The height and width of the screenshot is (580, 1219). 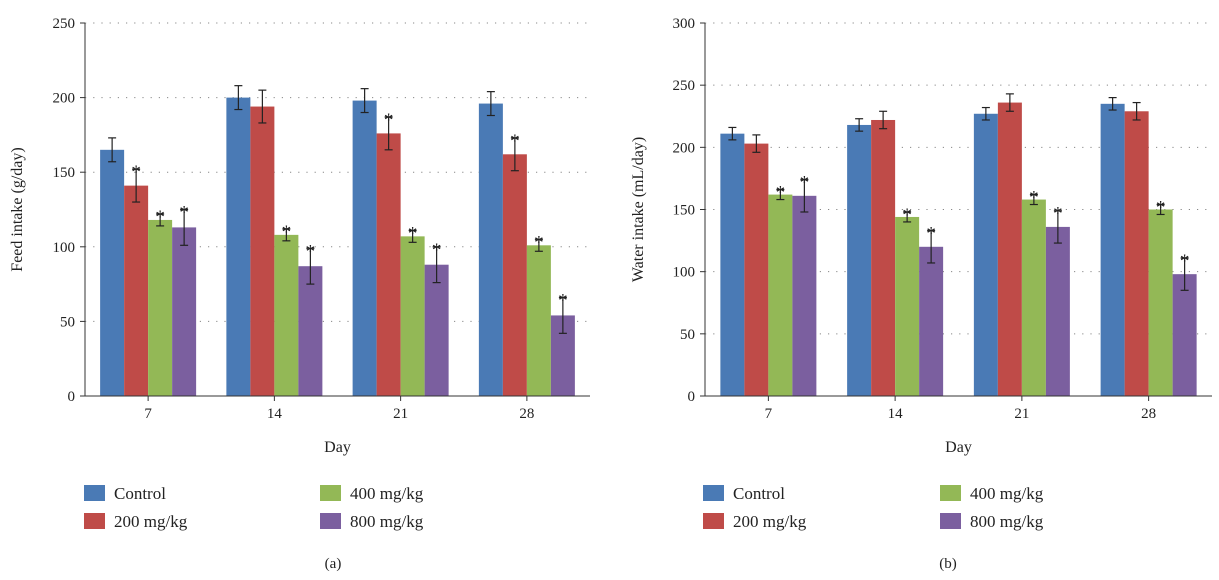 I want to click on y-tick-label: 300, so click(x=684, y=24).